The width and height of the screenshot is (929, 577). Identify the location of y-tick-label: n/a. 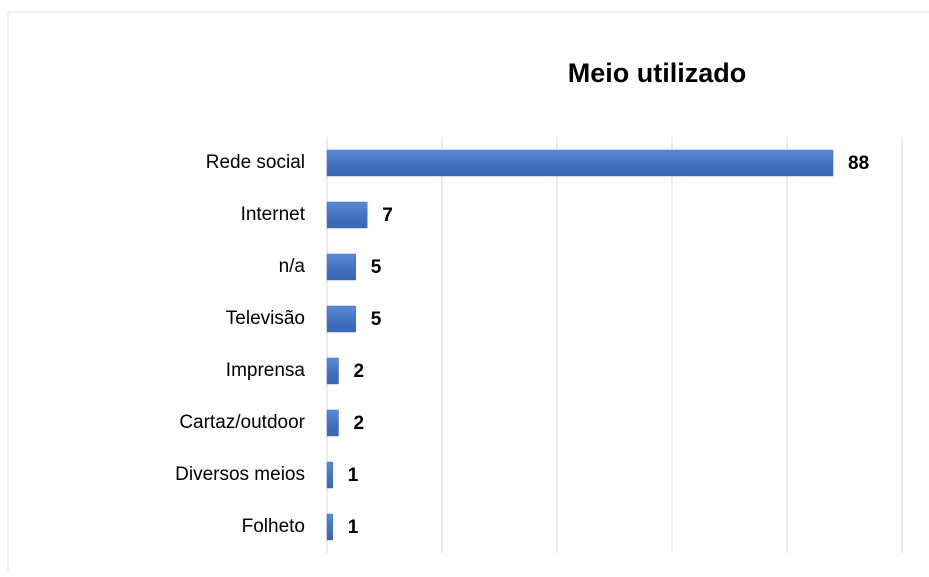
(292, 266).